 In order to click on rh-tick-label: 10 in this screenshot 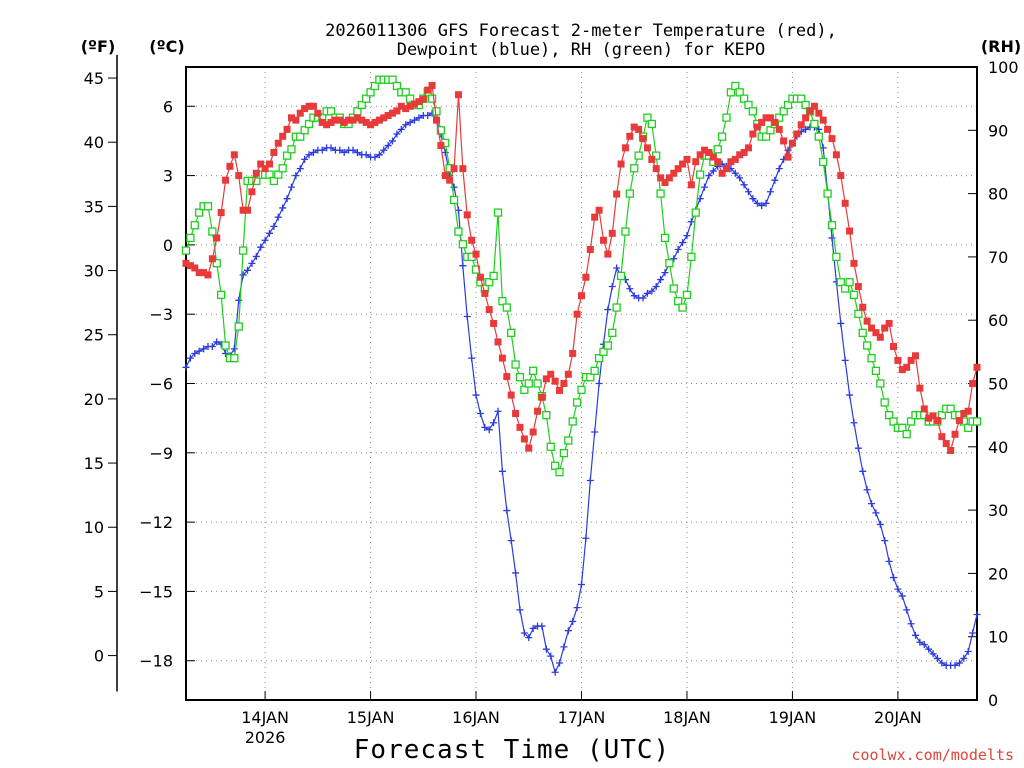, I will do `click(998, 637)`.